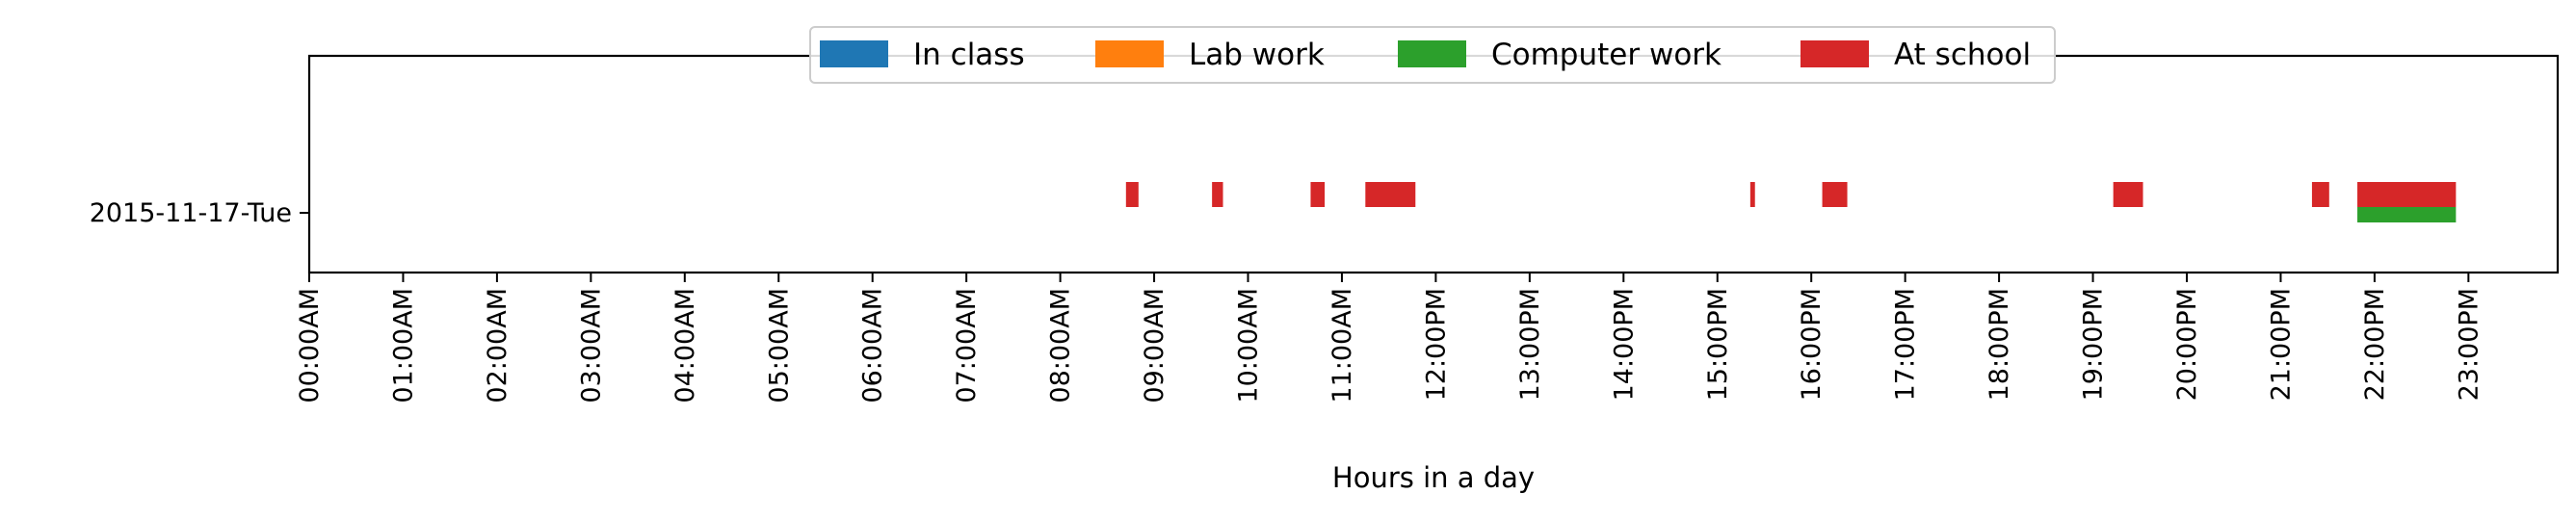 Image resolution: width=2576 pixels, height=520 pixels. I want to click on x-tick-label: 23:00PM, so click(2469, 345).